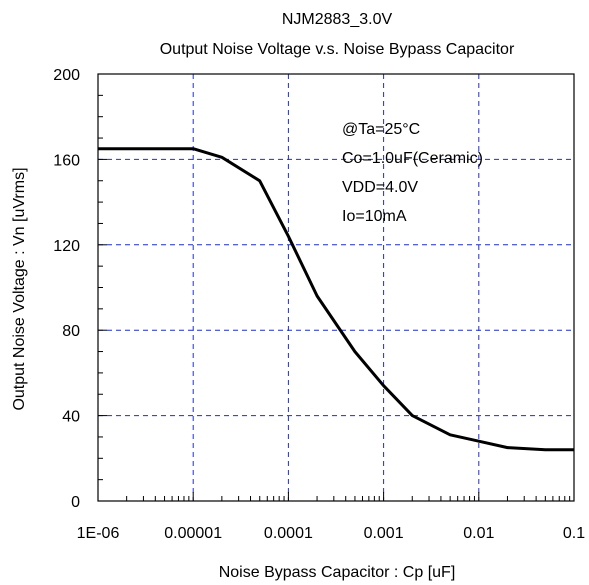 This screenshot has width=589, height=585. I want to click on x-tick-label: 0.001, so click(384, 533).